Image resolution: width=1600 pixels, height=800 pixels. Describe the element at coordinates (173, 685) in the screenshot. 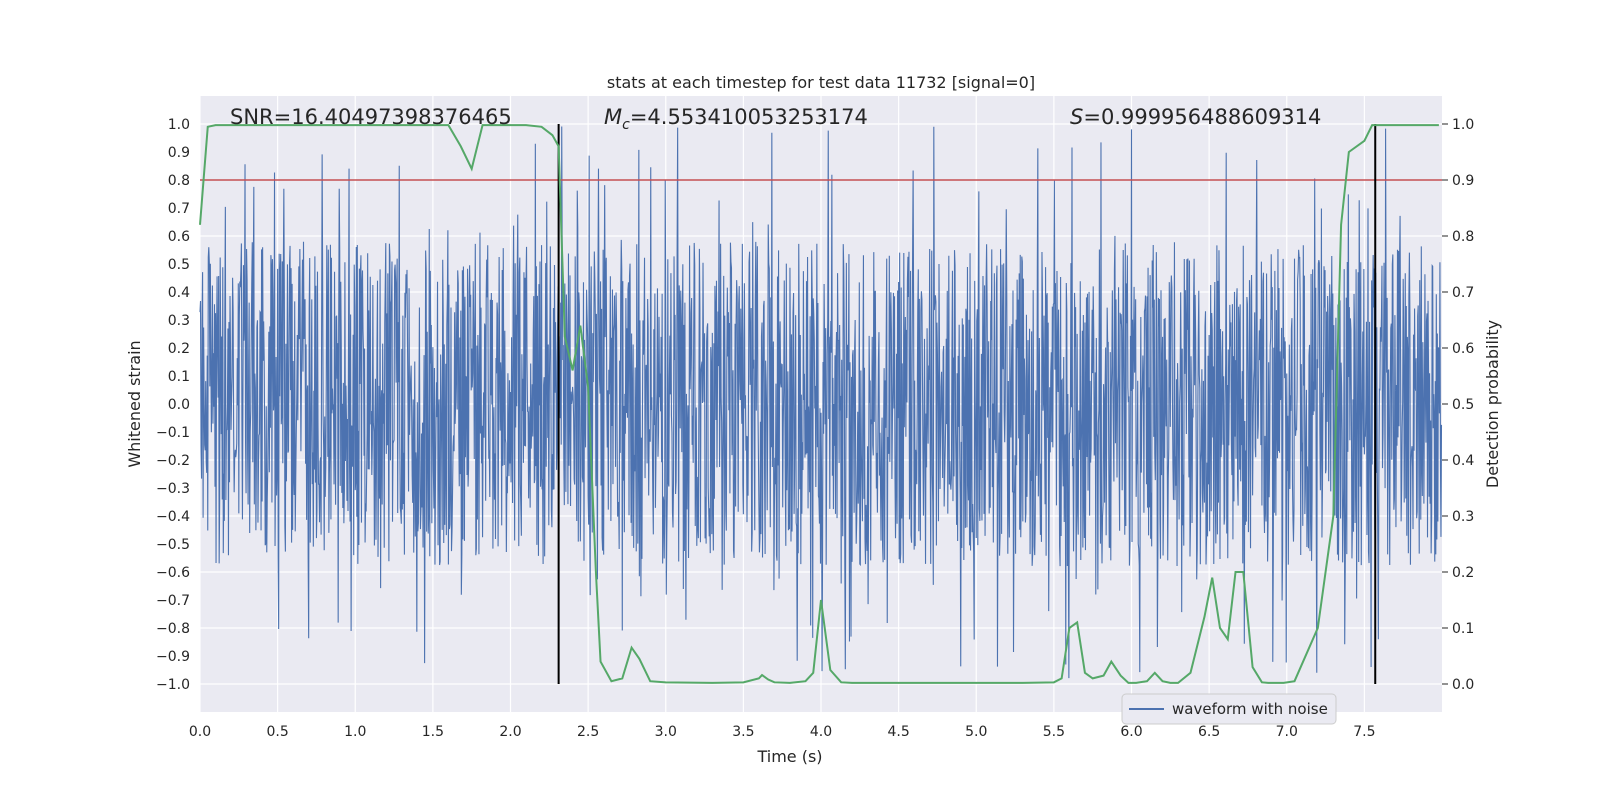

I see `y-tick-label-left: −1.0` at that location.